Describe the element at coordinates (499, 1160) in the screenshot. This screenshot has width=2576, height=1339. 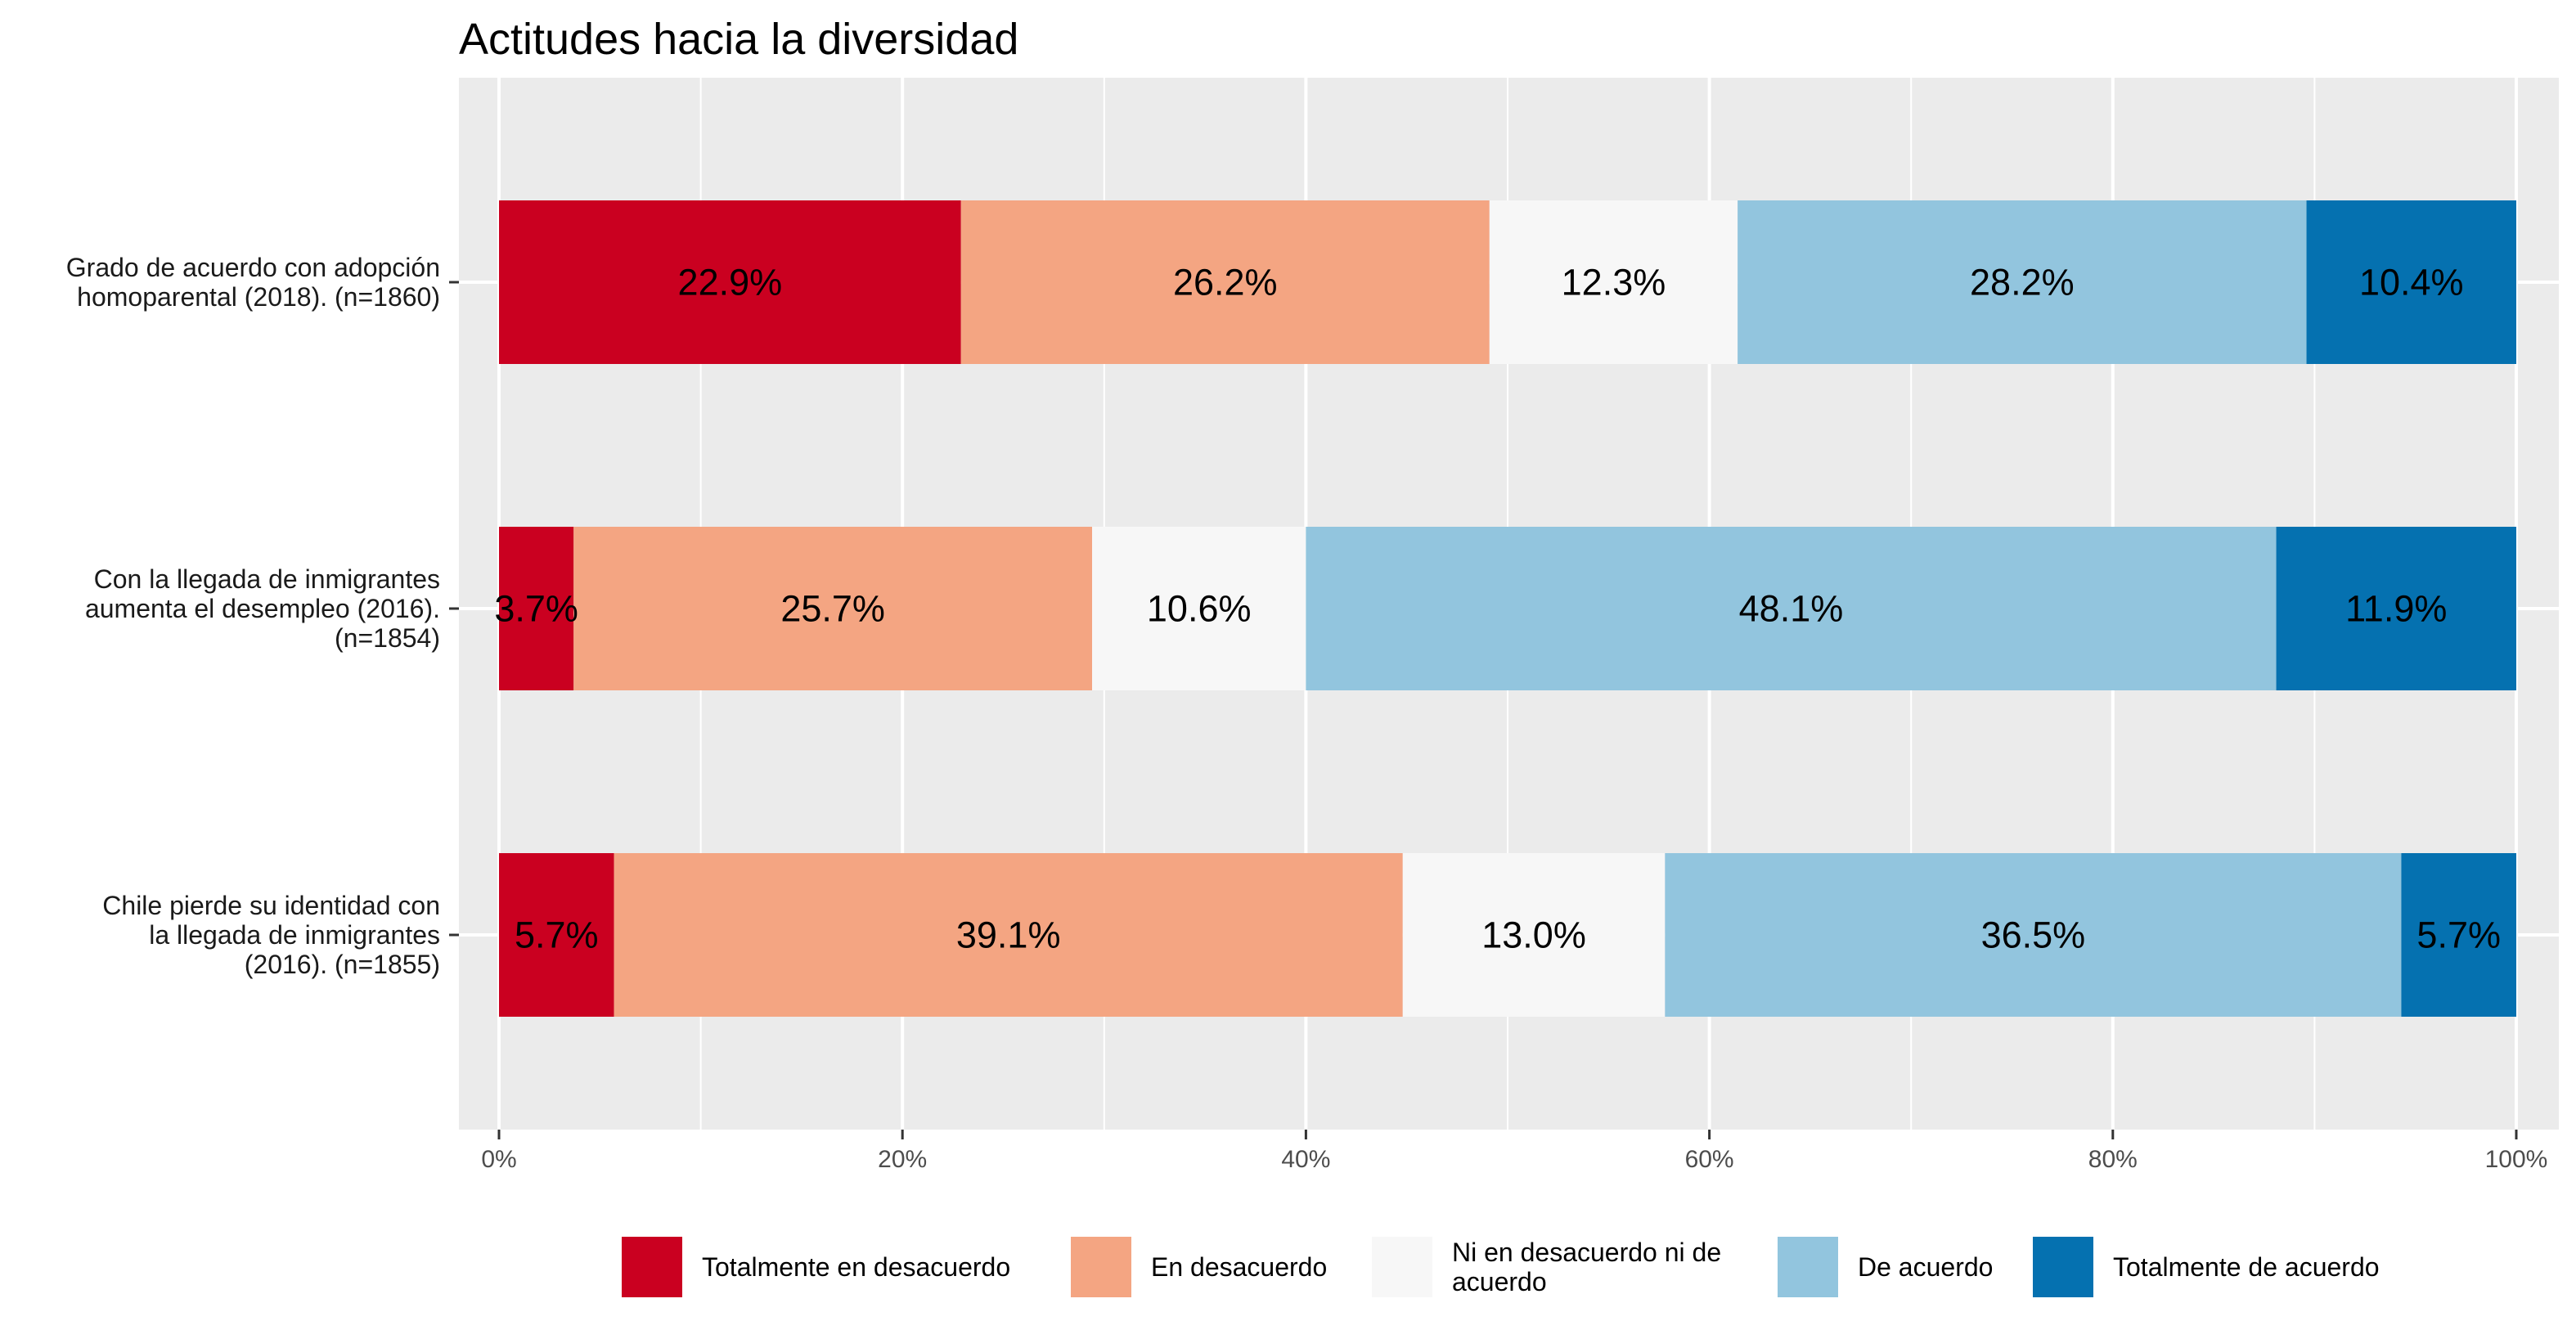
I see `x-axis-tick-label: 0%` at that location.